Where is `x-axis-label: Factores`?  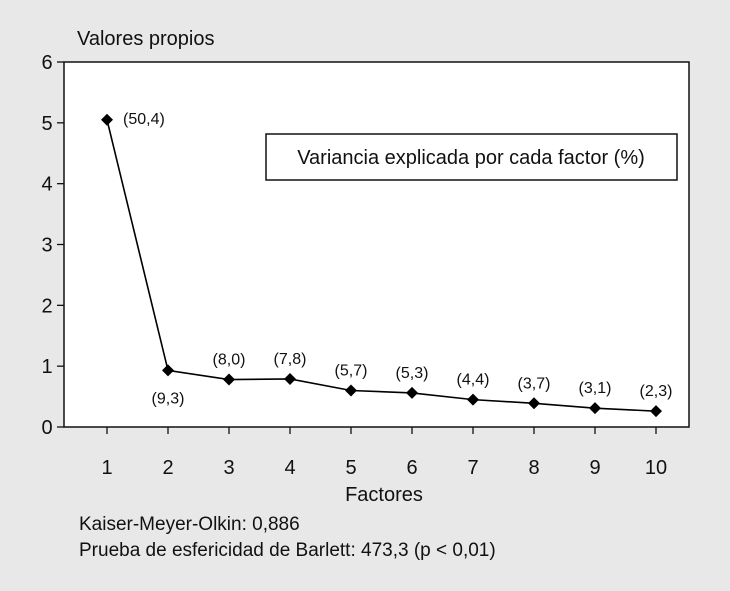
x-axis-label: Factores is located at coordinates (384, 495).